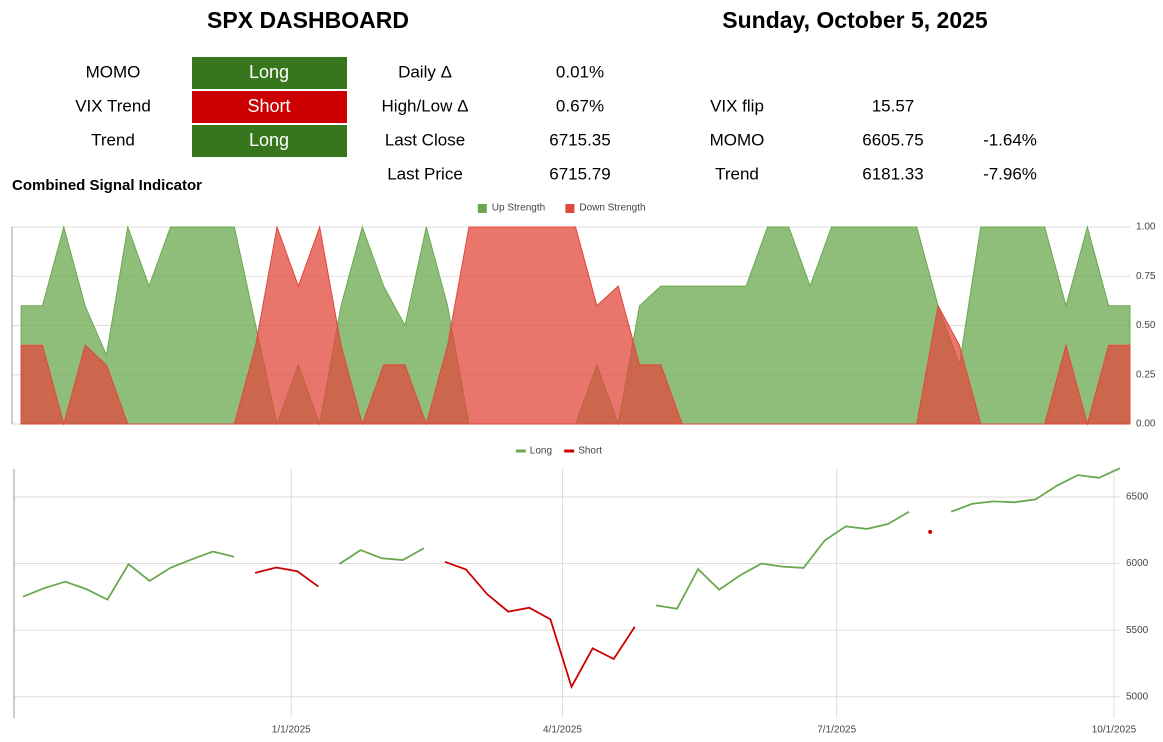 This screenshot has height=742, width=1163. I want to click on signal-state: Short, so click(268, 106).